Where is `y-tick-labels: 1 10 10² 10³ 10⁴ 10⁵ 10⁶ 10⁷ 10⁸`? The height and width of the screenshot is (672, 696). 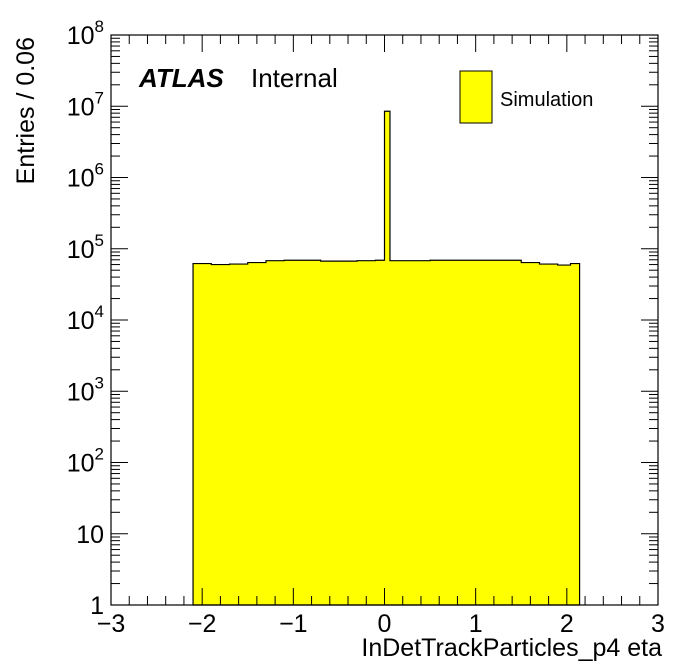
y-tick-labels: 1 10 10² 10³ 10⁴ 10⁵ 10⁶ 10⁷ 10⁸ is located at coordinates (85, 318).